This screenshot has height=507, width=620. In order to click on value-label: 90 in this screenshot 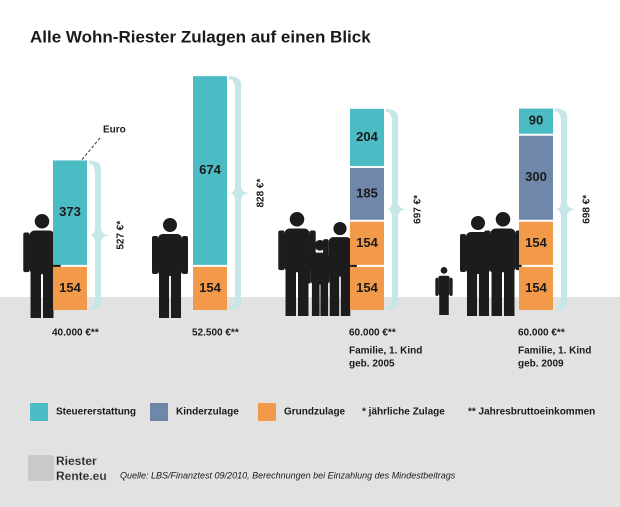, I will do `click(536, 120)`.